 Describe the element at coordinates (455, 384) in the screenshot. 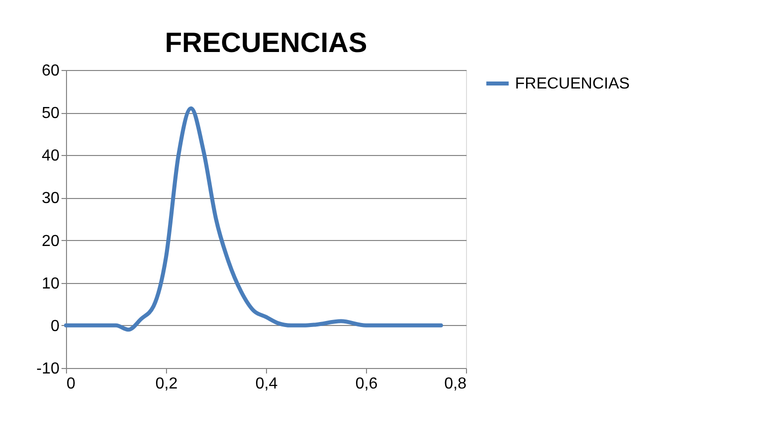

I see `x-tick-label: 0,8` at that location.